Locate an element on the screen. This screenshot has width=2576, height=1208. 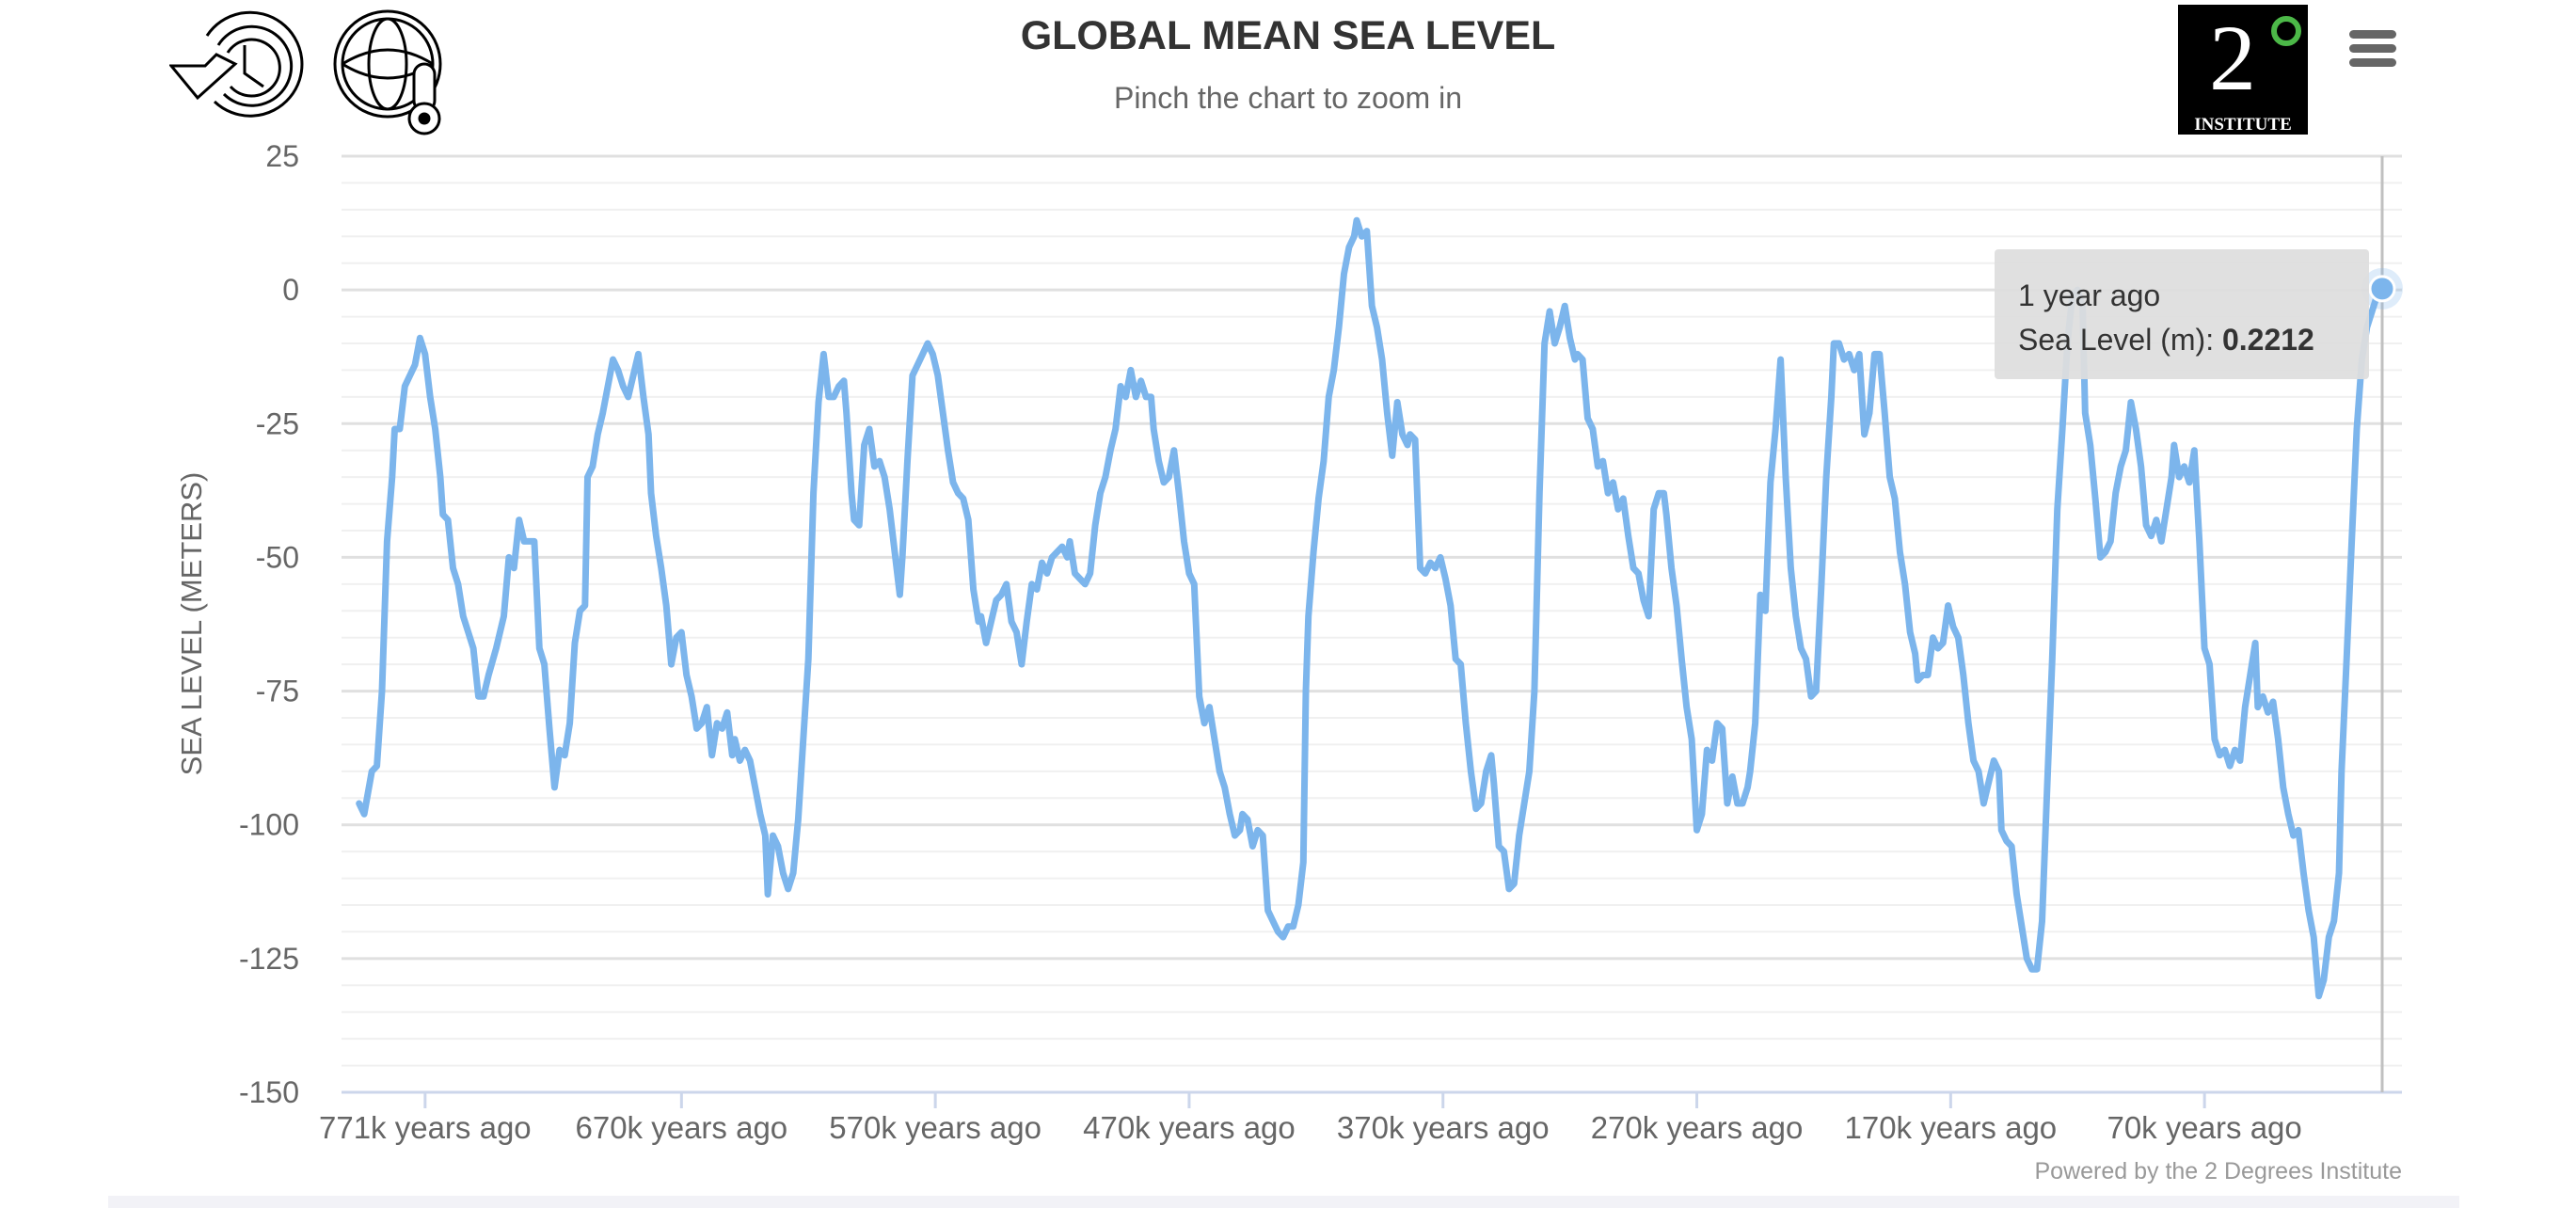
y-tick-label: -150 is located at coordinates (269, 1092).